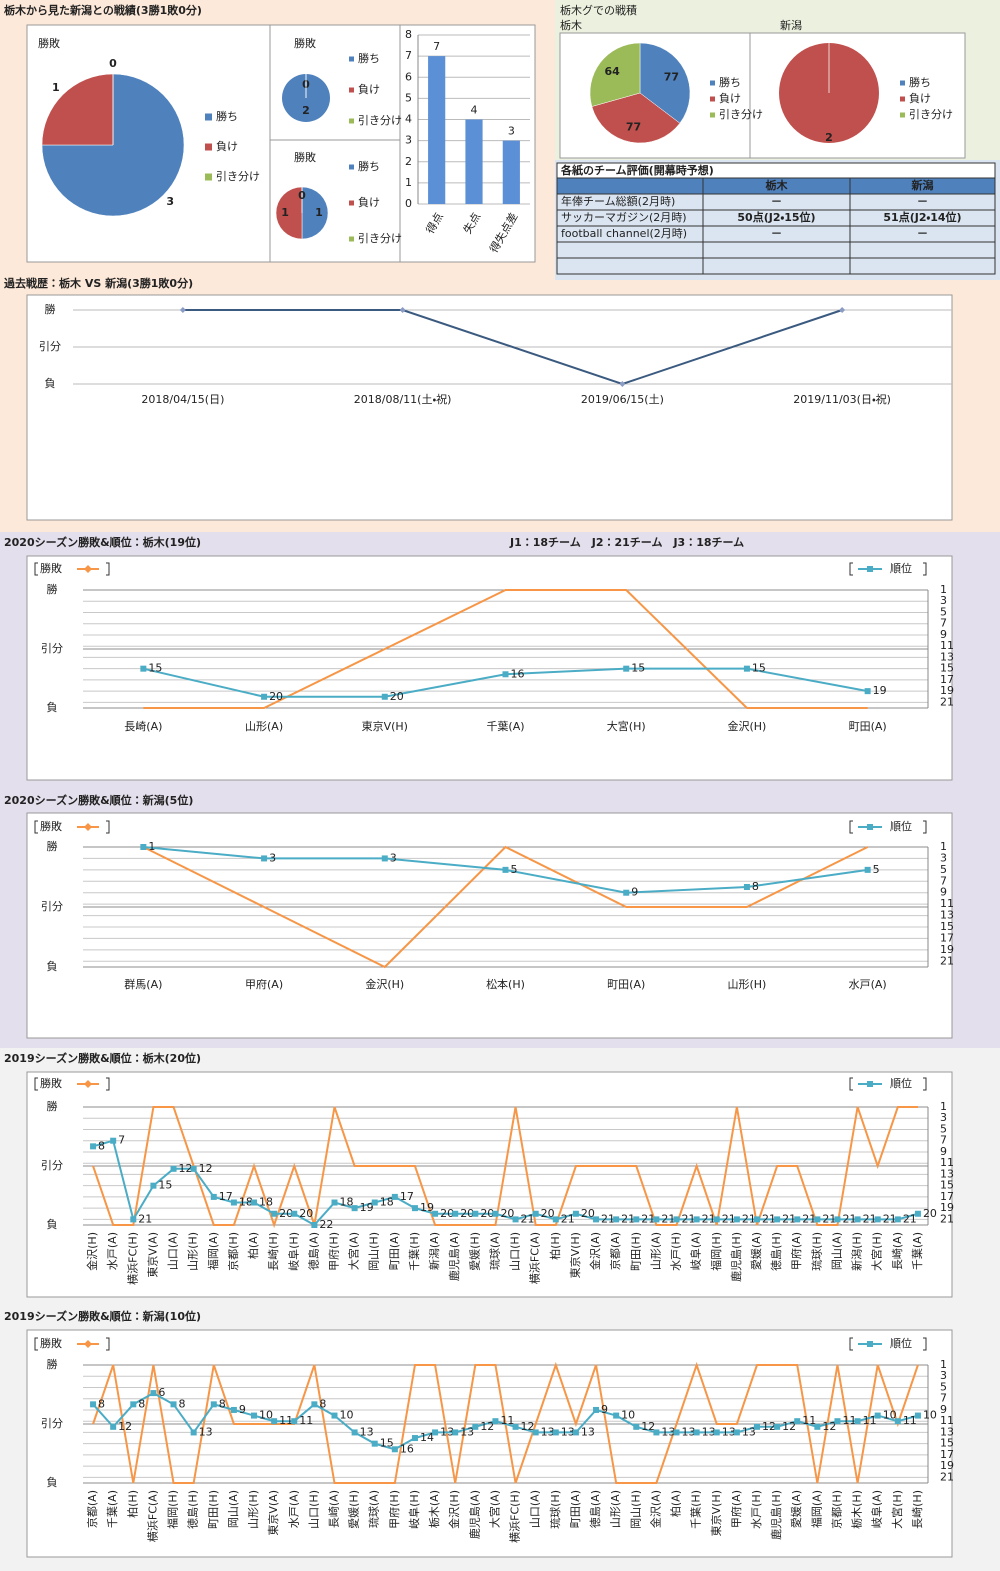 The image size is (1000, 1571). What do you see at coordinates (612, 71) in the screenshot?
I see `data-label: 64` at bounding box center [612, 71].